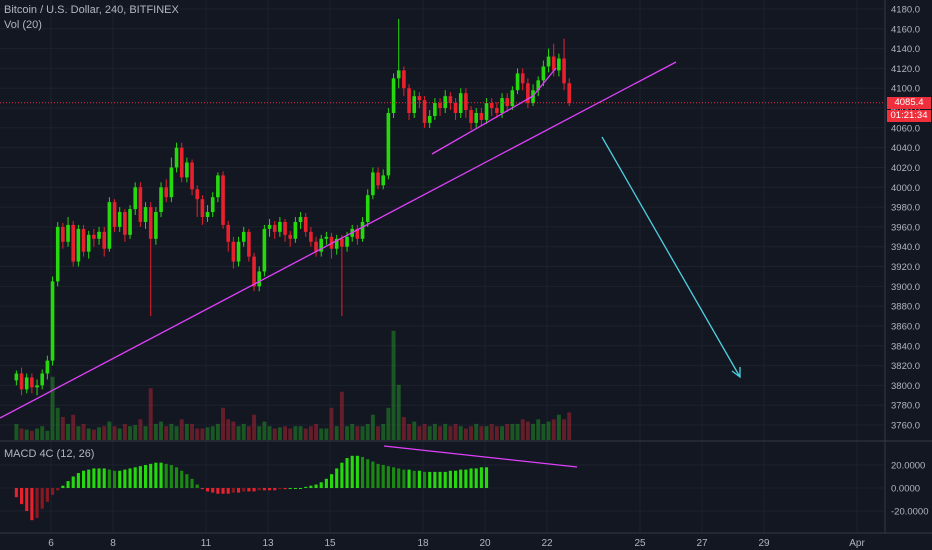 The image size is (932, 550). Describe the element at coordinates (905, 10) in the screenshot. I see `price-tick-label: 4180.0` at that location.